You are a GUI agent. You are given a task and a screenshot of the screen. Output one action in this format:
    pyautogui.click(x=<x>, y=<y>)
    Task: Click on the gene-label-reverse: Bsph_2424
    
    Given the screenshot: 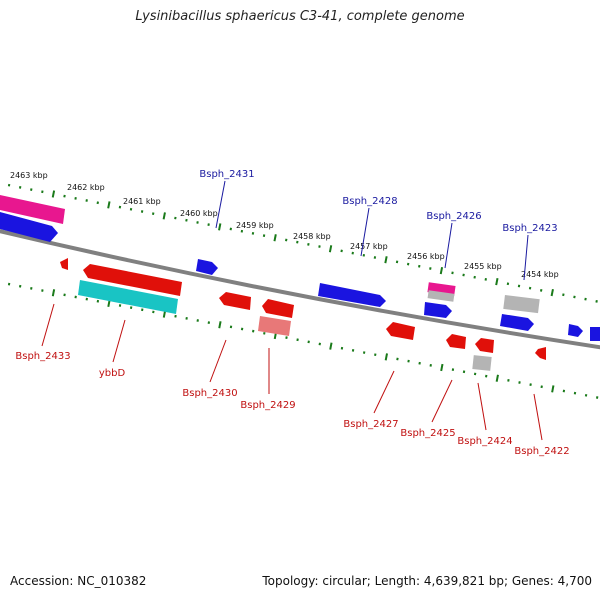 What is the action you would take?
    pyautogui.click(x=484, y=441)
    